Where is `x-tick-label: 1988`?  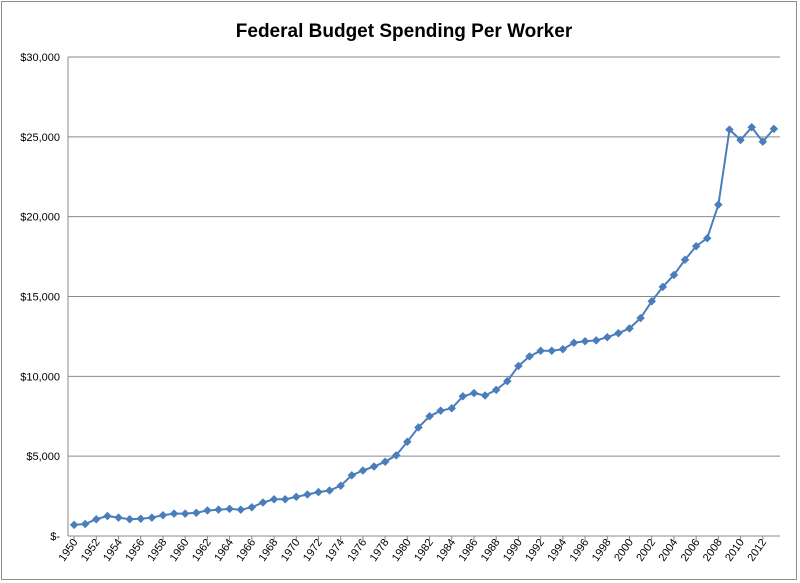 x-tick-label: 1988 is located at coordinates (491, 550).